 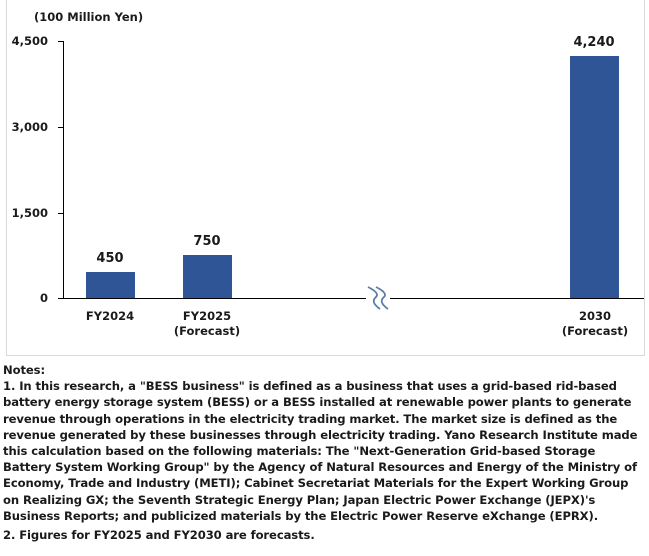 What do you see at coordinates (207, 276) in the screenshot?
I see `bar-fy2025` at bounding box center [207, 276].